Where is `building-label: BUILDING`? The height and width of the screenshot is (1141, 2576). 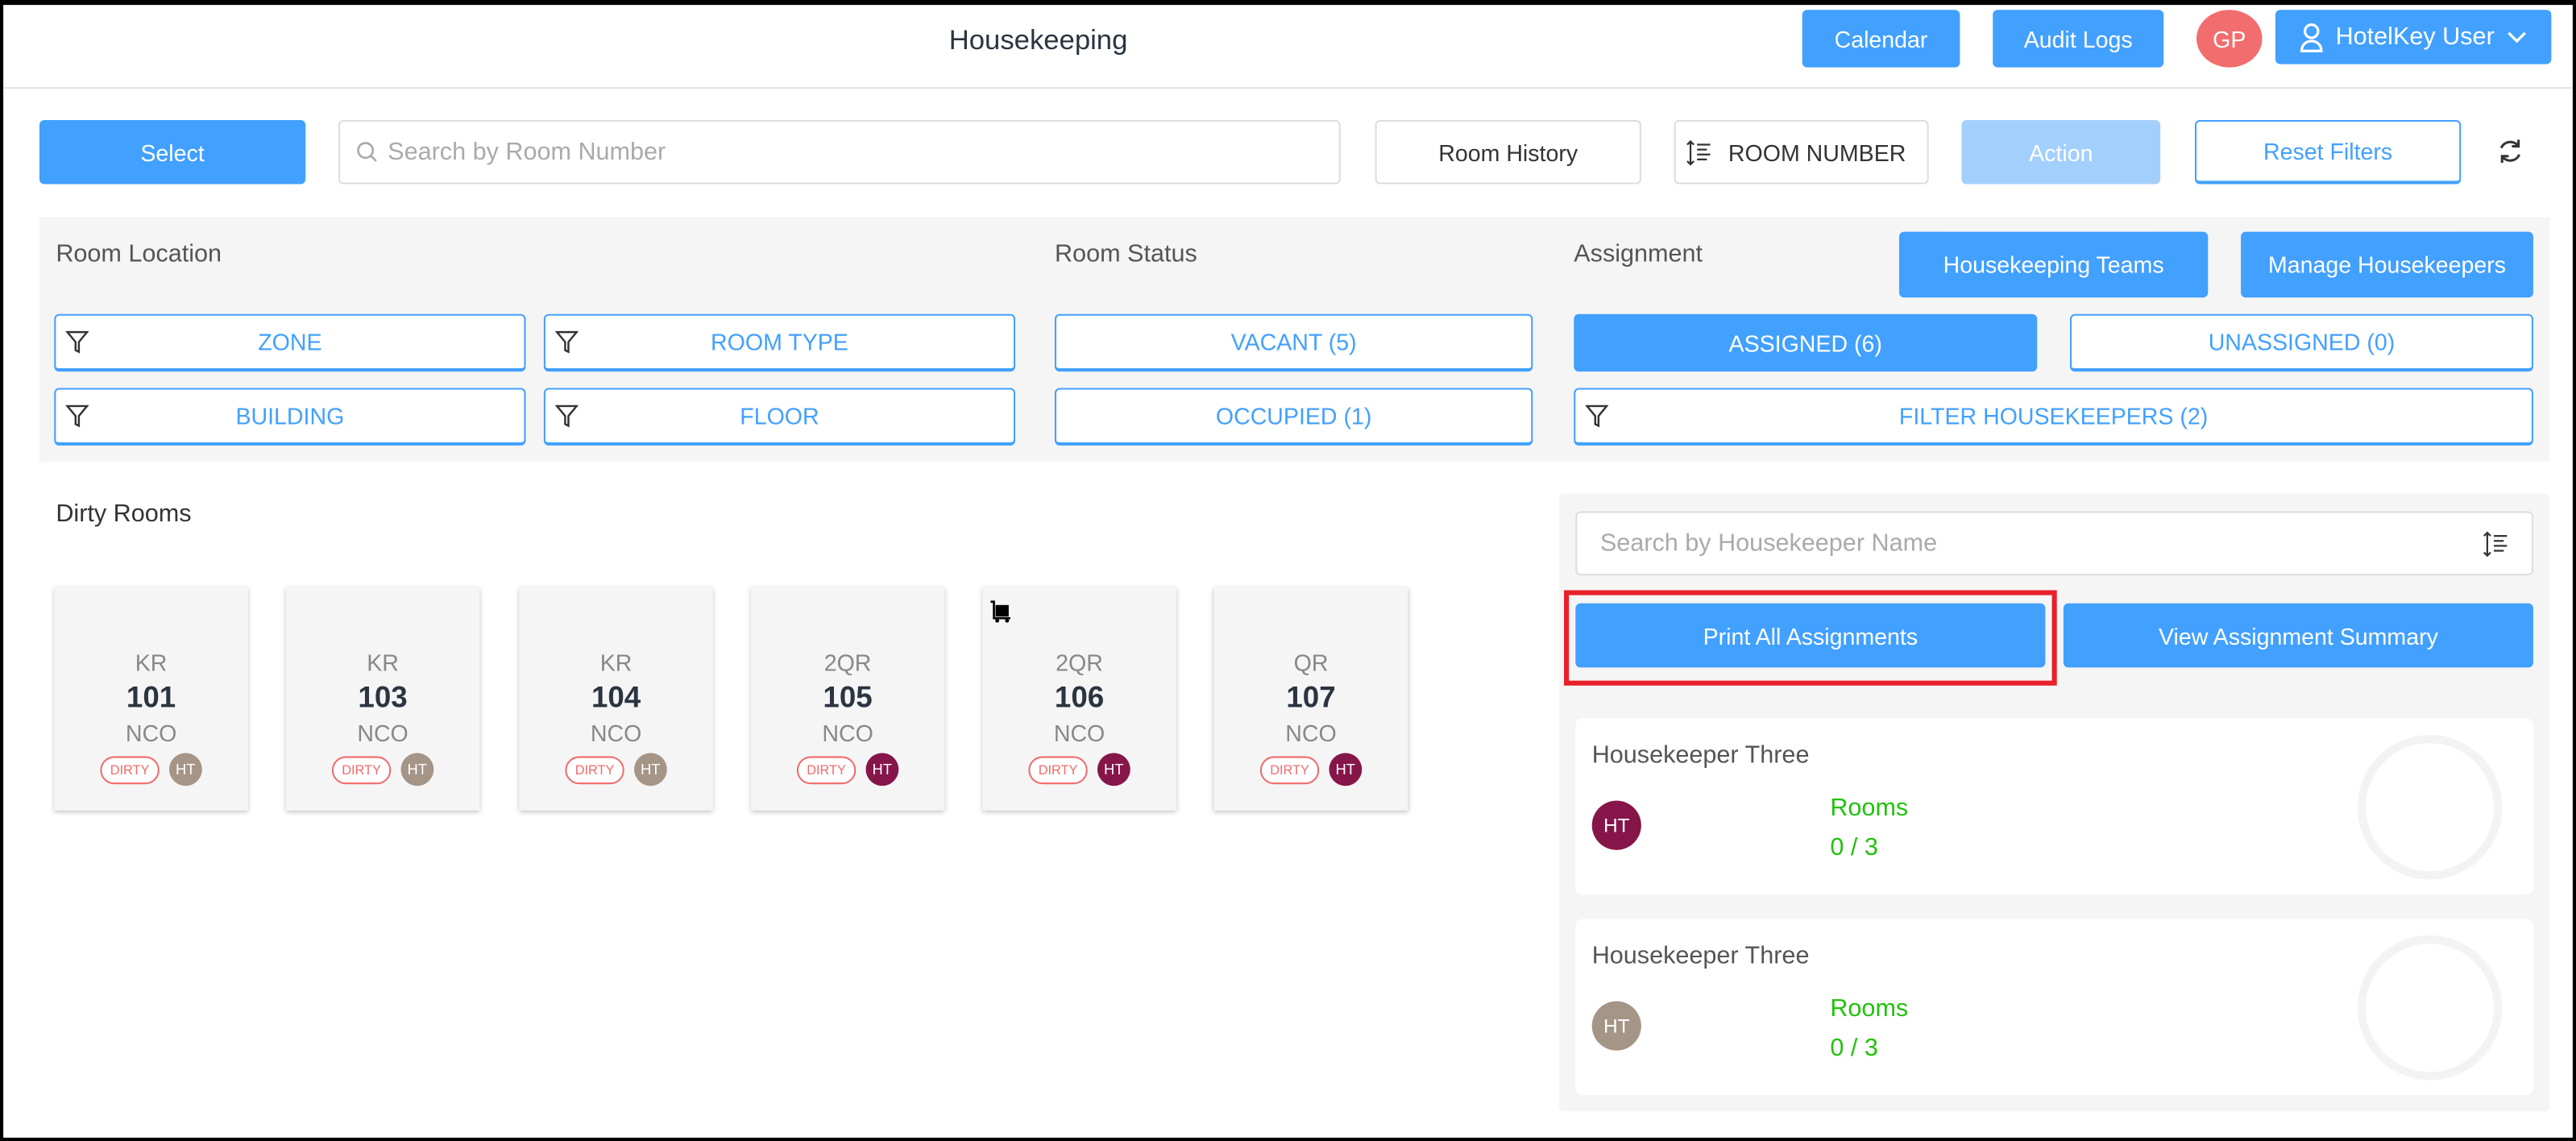
building-label: BUILDING is located at coordinates (290, 415).